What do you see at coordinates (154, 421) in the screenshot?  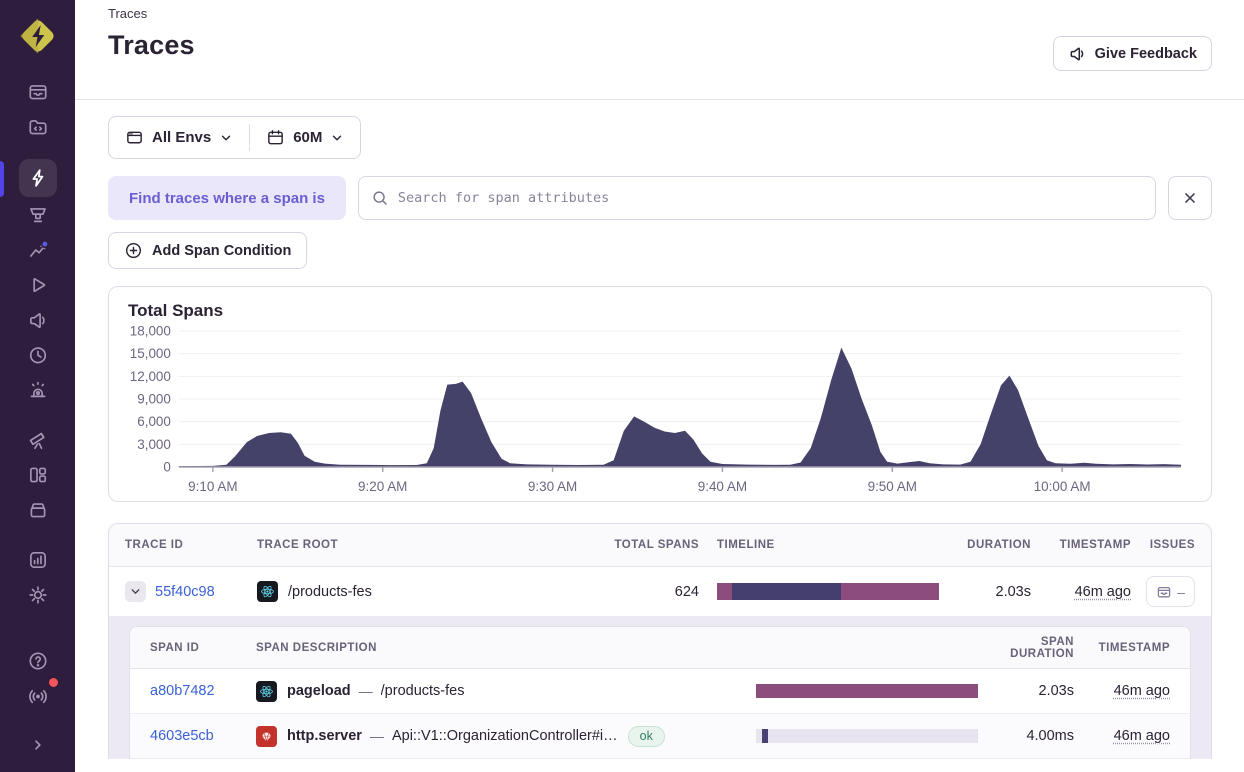 I see `svg-text: 6,000` at bounding box center [154, 421].